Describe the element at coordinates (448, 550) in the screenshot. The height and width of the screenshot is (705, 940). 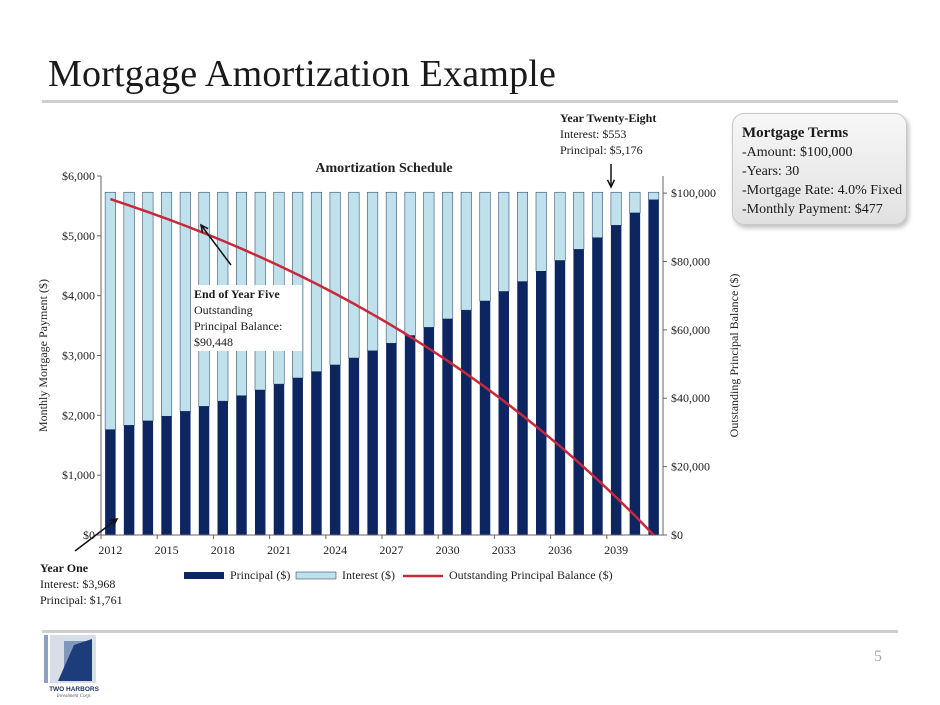
I see `x-tick-label: 2030` at that location.